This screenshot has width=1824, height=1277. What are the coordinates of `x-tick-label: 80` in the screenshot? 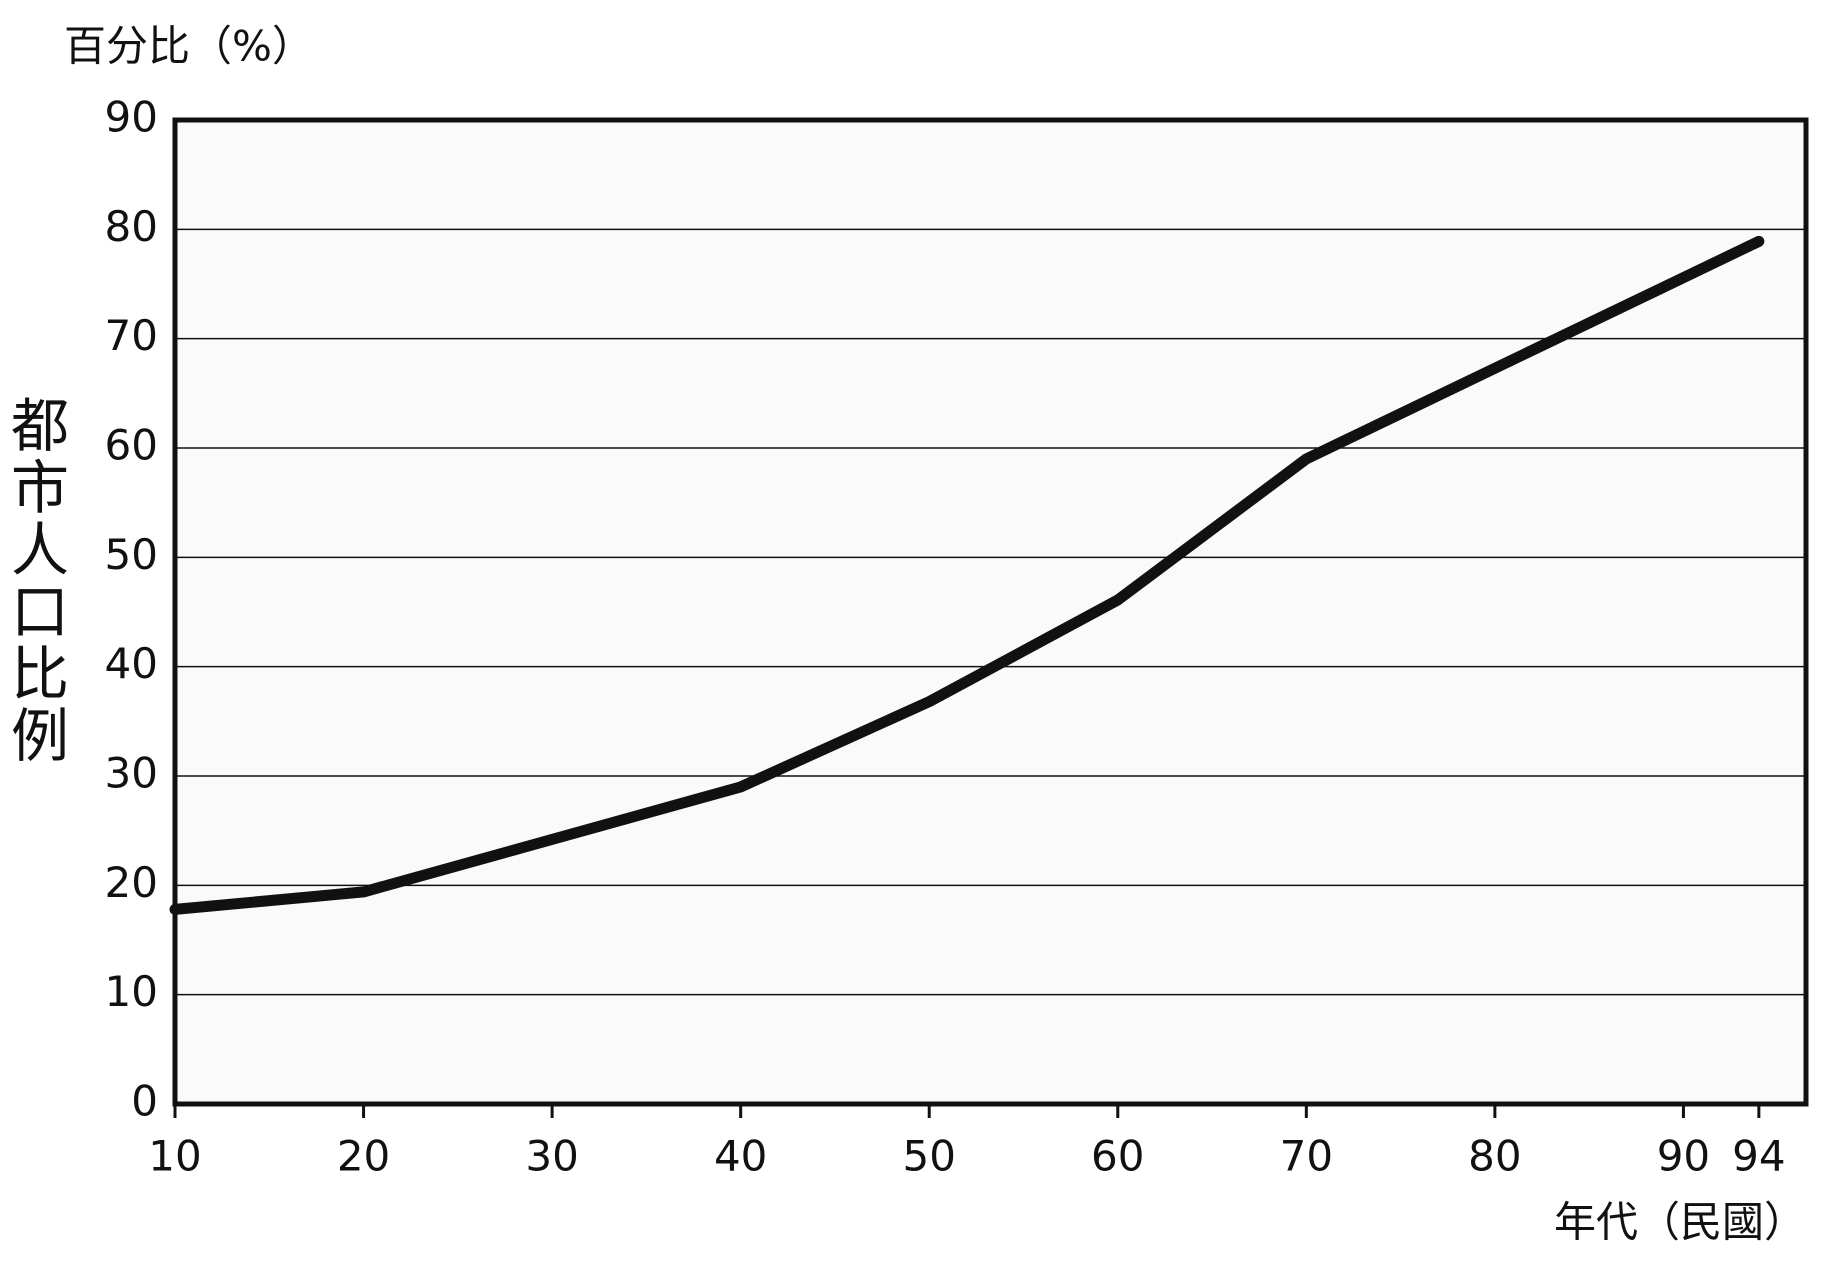 It's located at (1494, 1156).